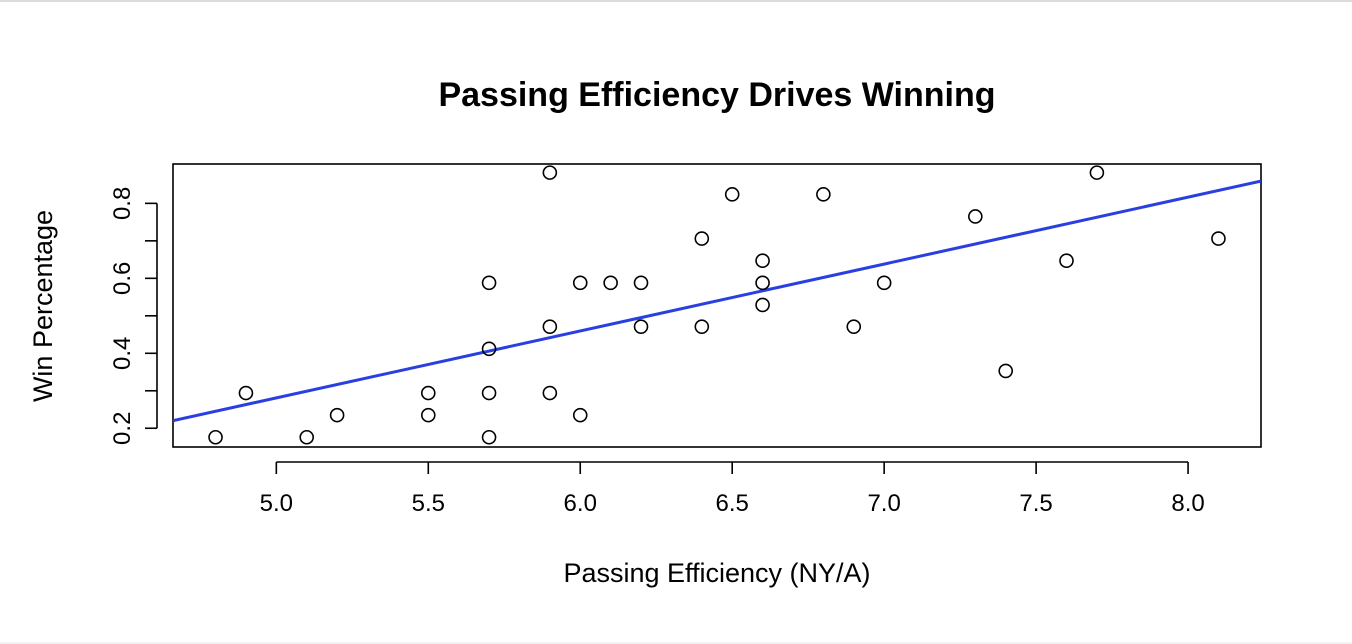  I want to click on y-tick-label: 0.4, so click(122, 353).